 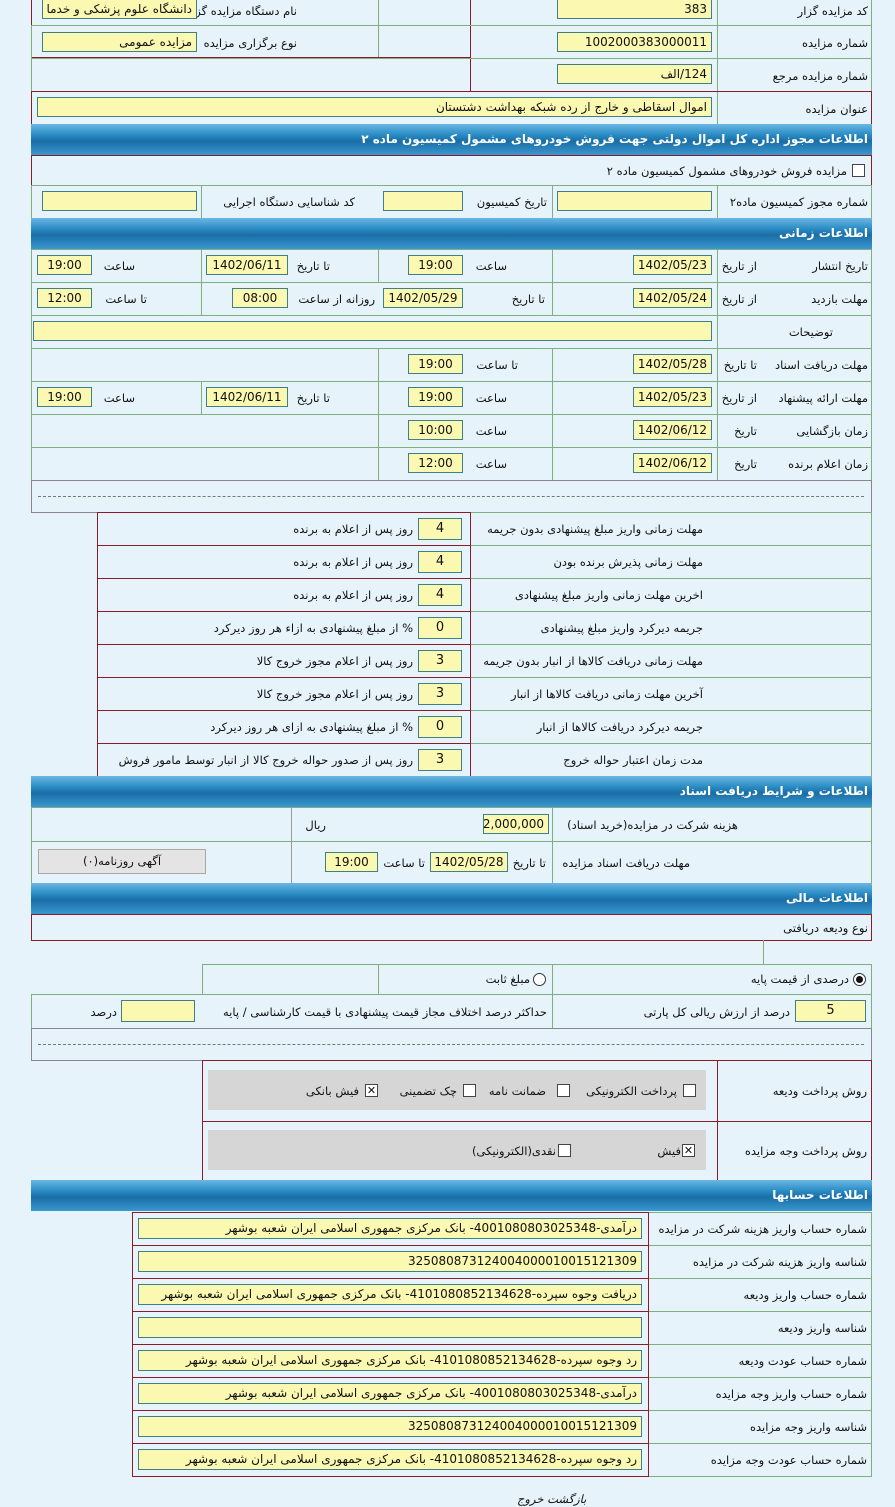 What do you see at coordinates (372, 331) in the screenshot?
I see `notes-field` at bounding box center [372, 331].